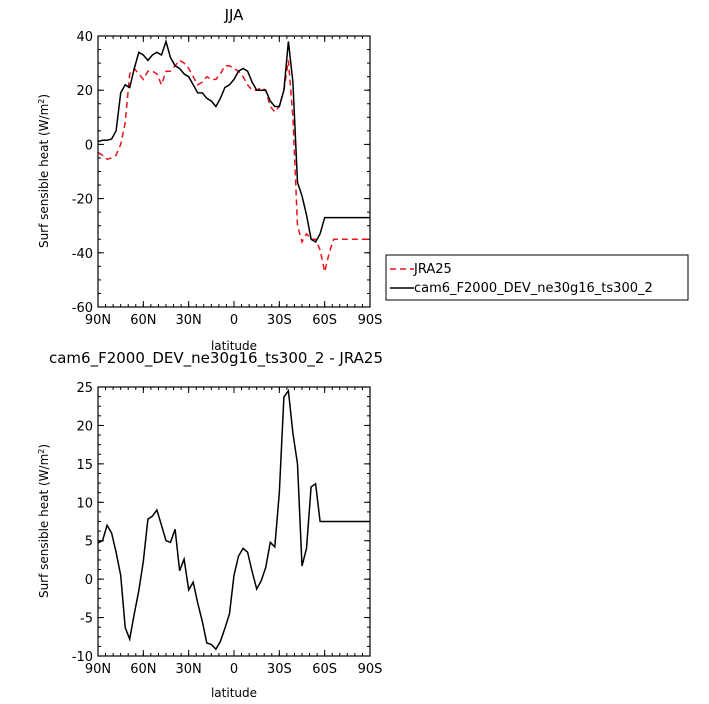 The image size is (709, 704). I want to click on bottom-ylabel-main: Surf sensible heat (W/m, so click(44, 526).